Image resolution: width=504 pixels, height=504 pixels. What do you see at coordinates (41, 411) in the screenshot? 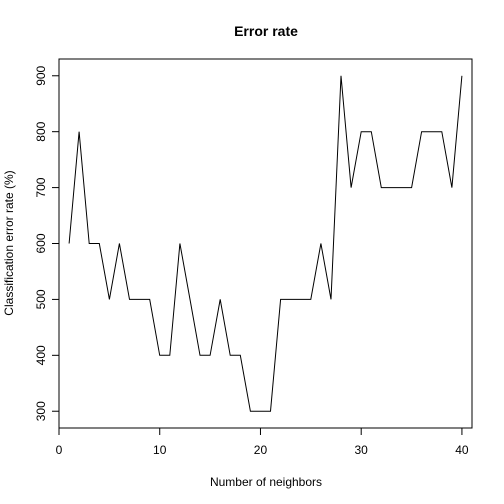
I see `y-tick-label: 300` at bounding box center [41, 411].